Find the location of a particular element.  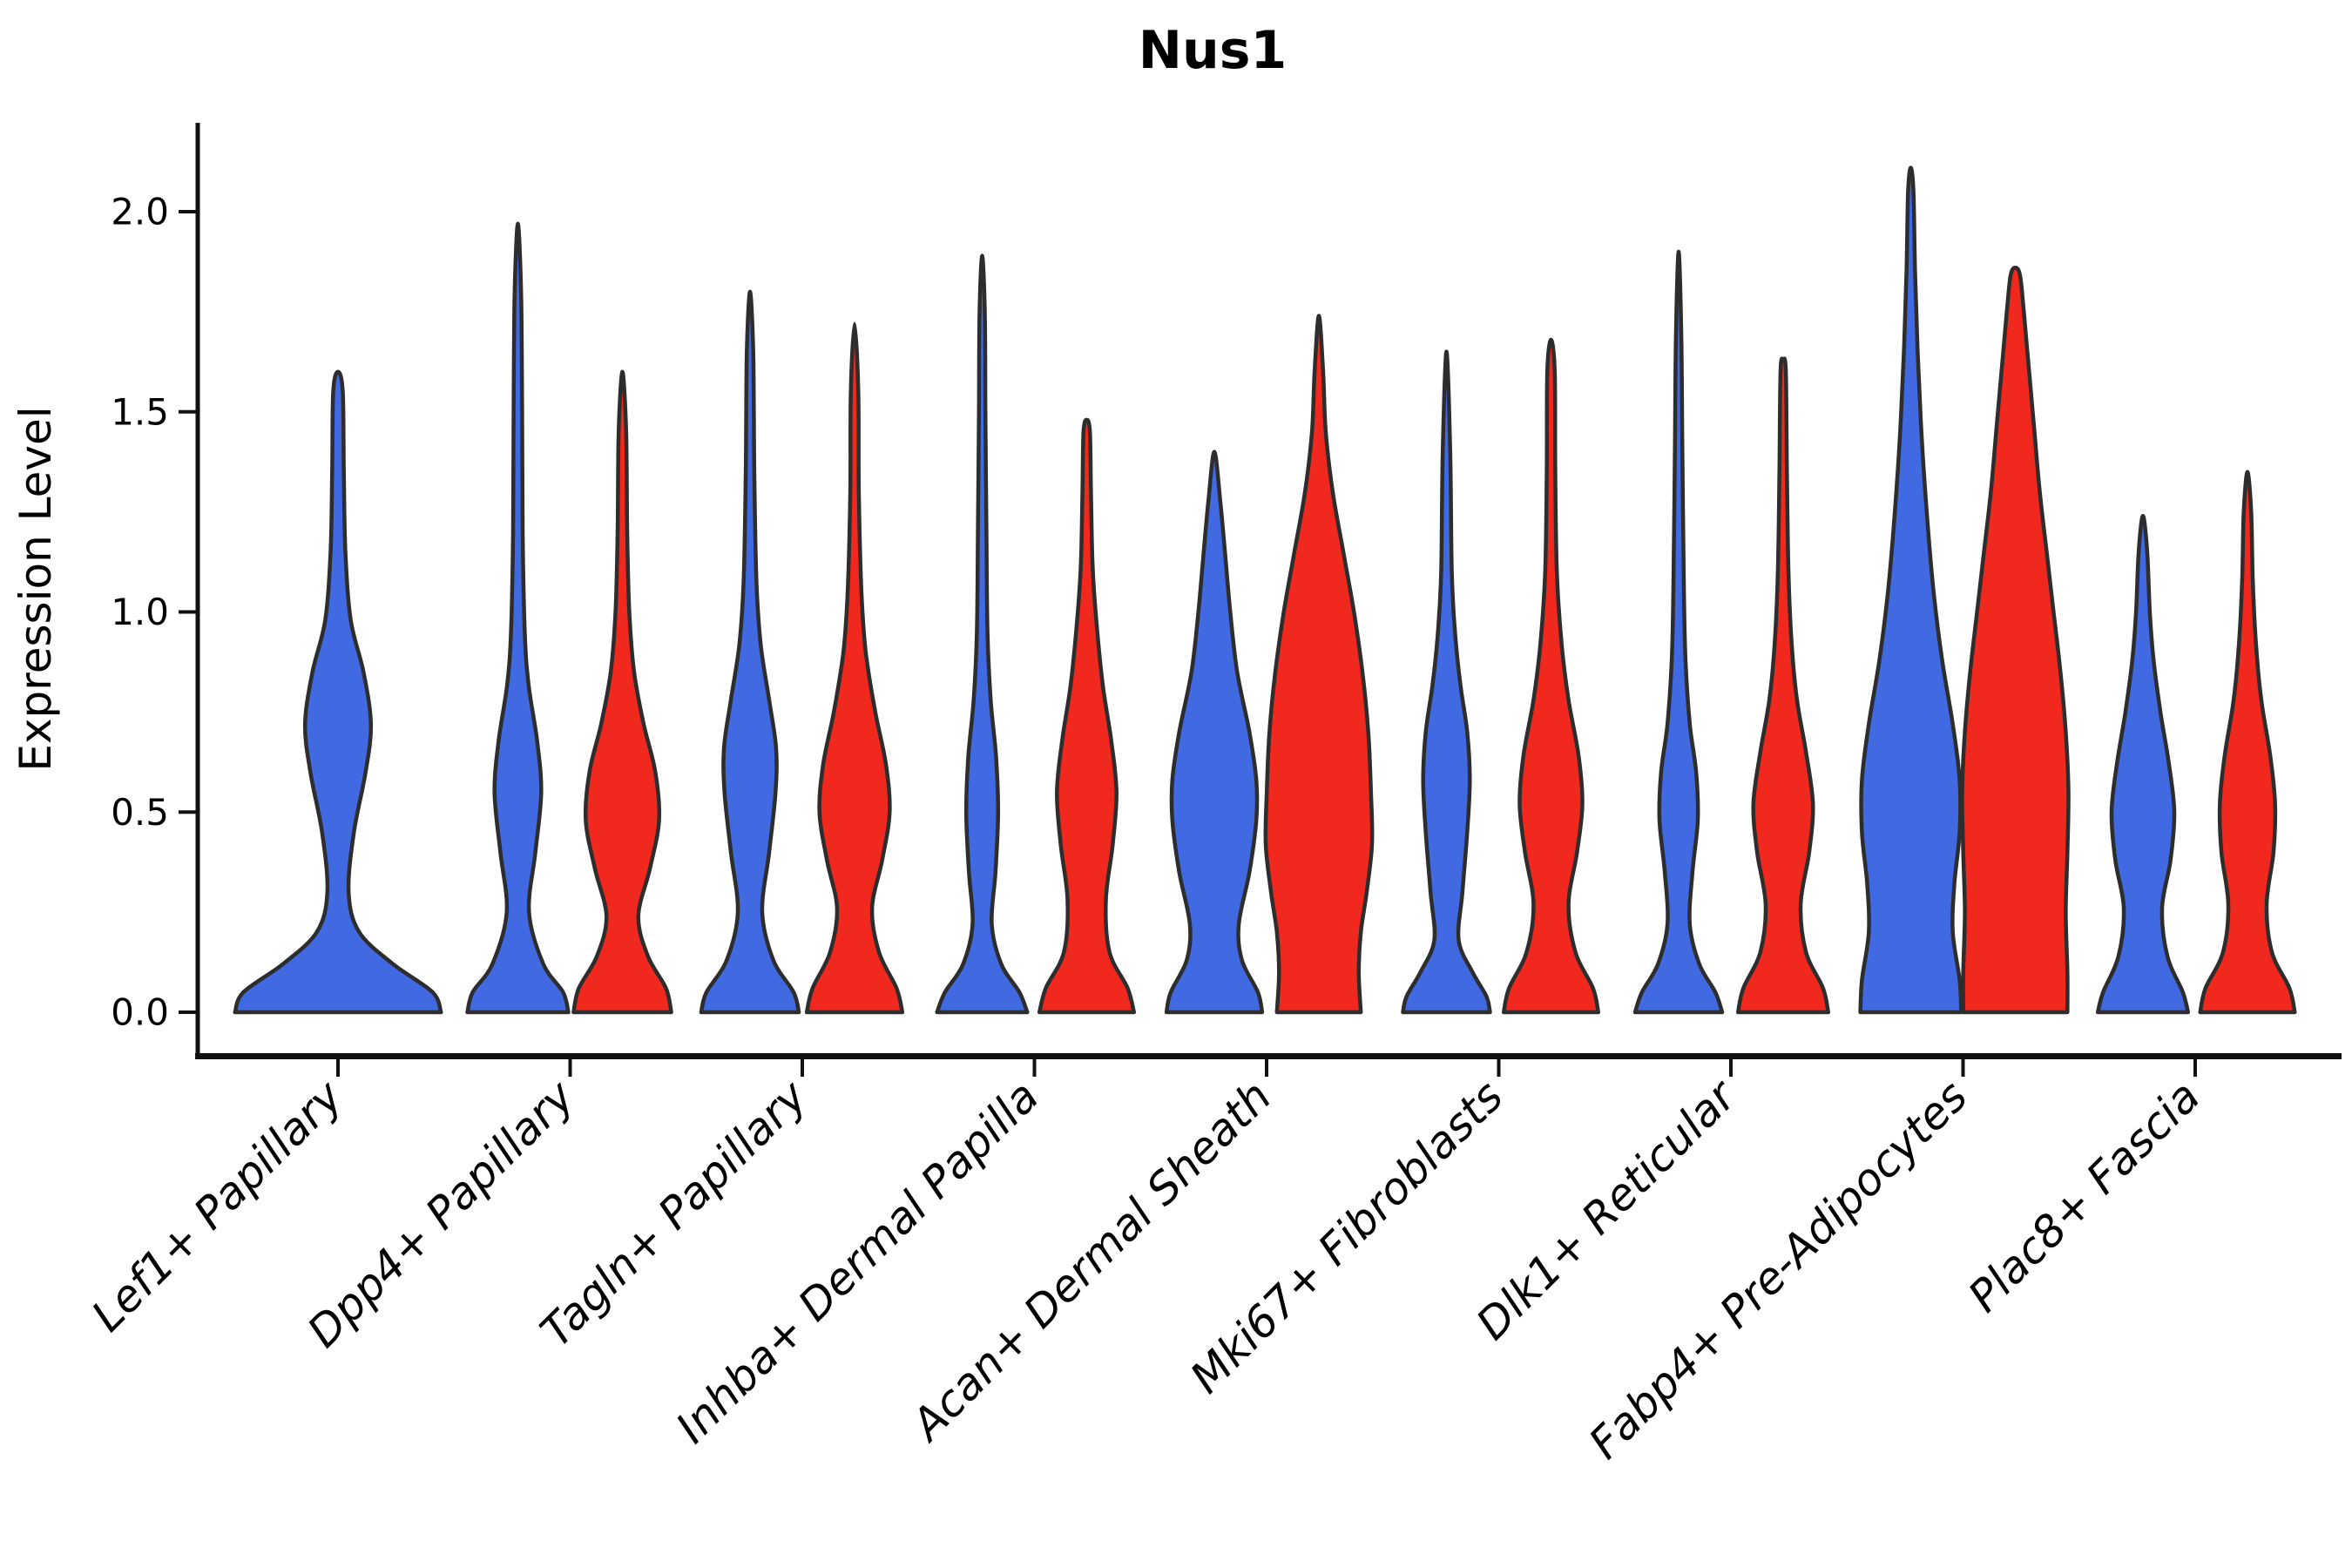

y-tick-label-4: 2.0 is located at coordinates (140, 212).